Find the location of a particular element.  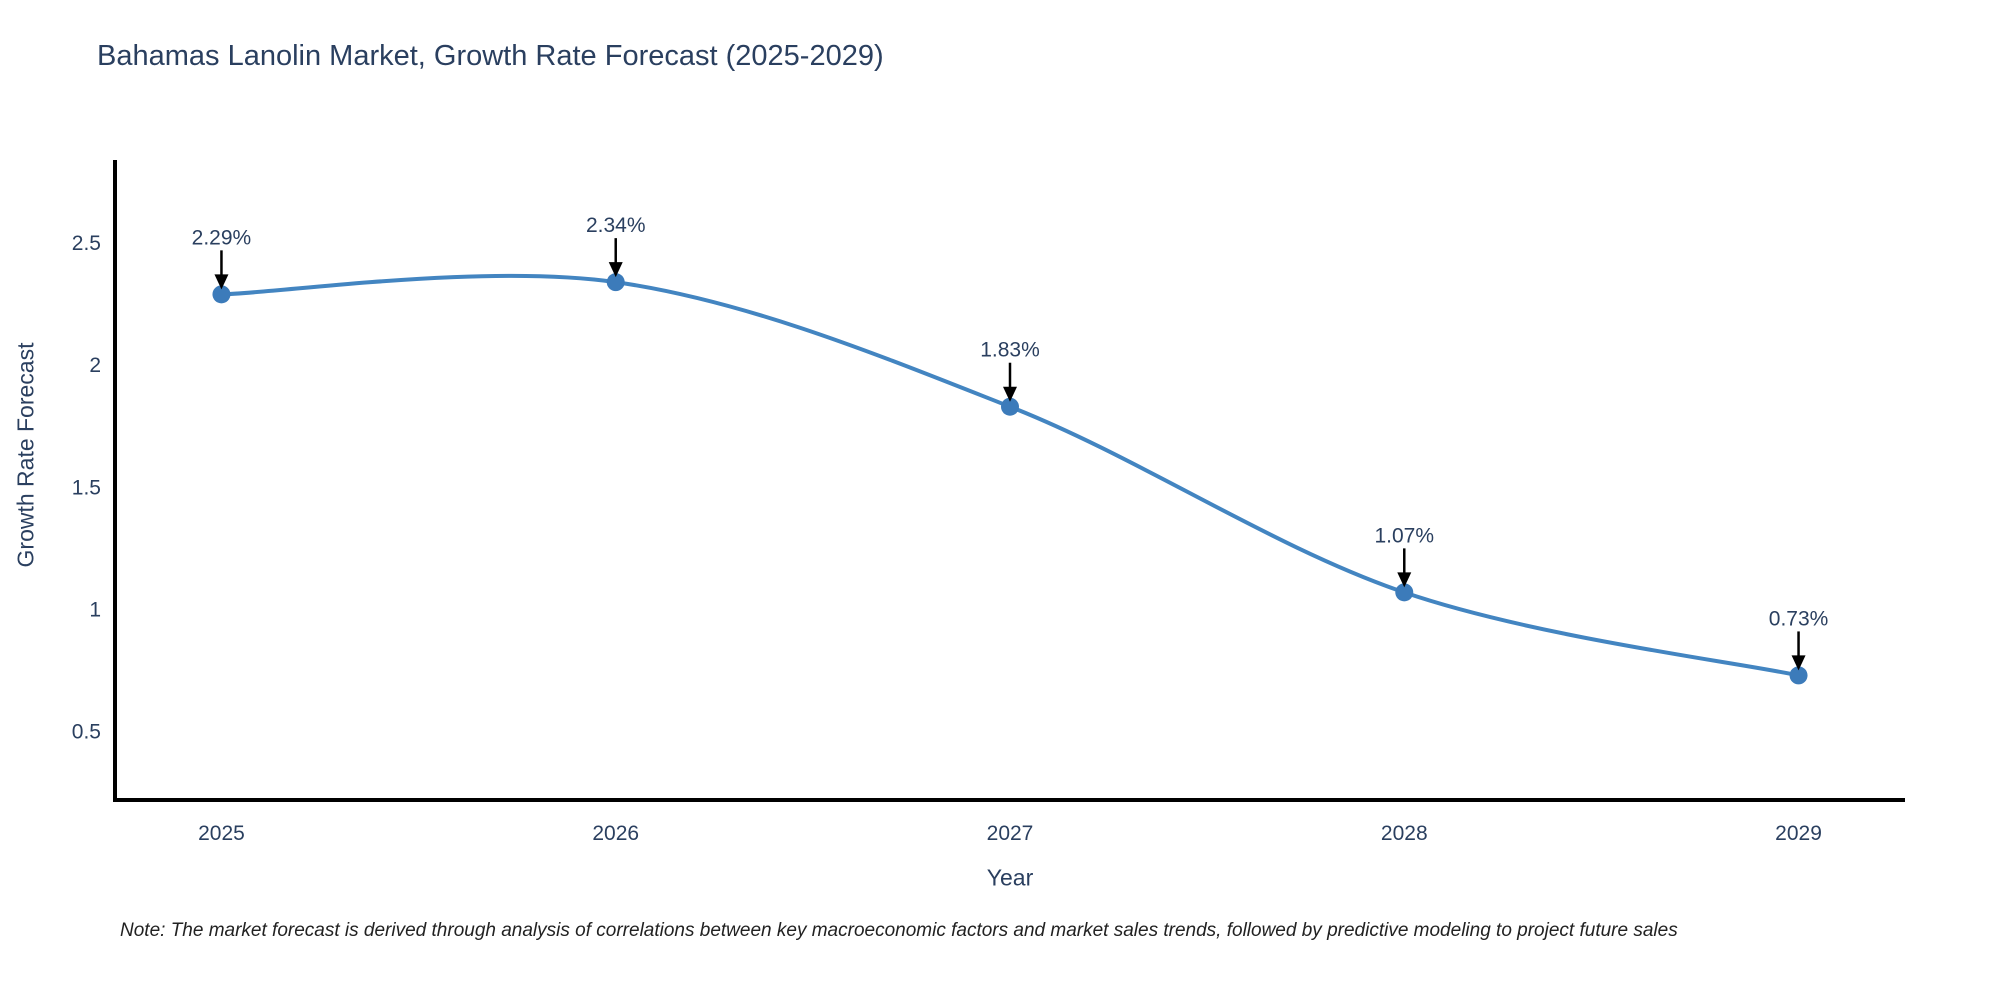

data-point-marker-2025 is located at coordinates (221, 294).